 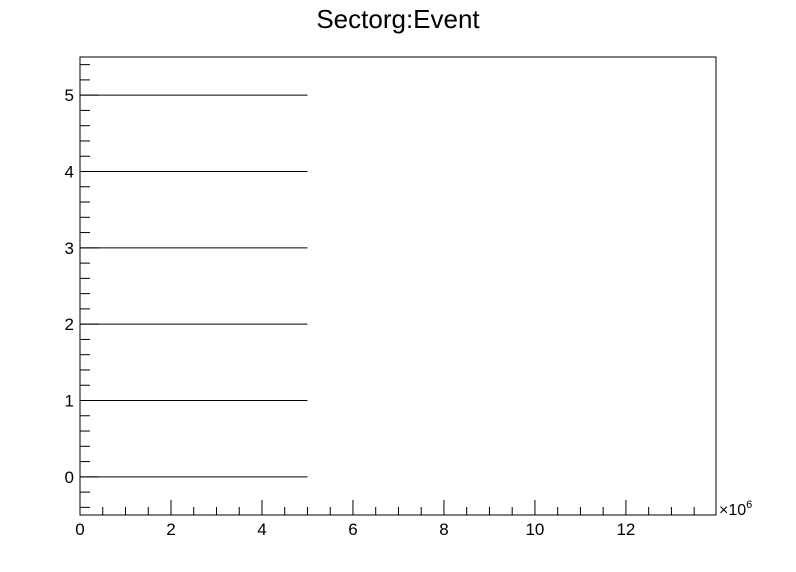 I want to click on x-axis: 0 2 4 6 8 10 12, so click(x=385, y=519).